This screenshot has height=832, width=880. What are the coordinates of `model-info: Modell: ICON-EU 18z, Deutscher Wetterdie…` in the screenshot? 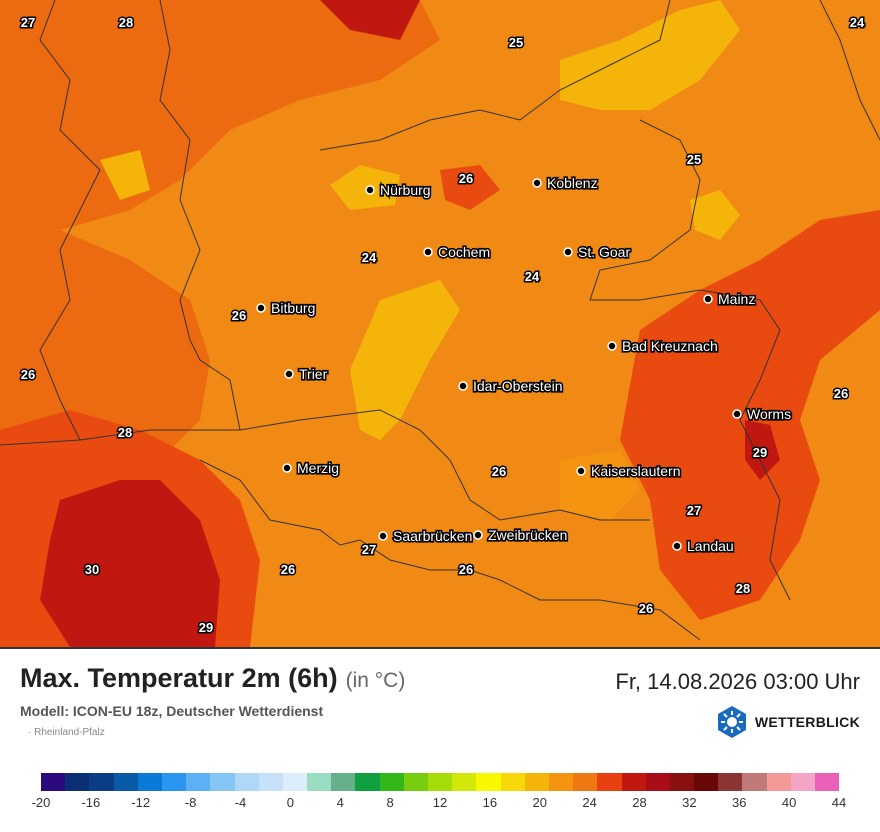 It's located at (172, 711).